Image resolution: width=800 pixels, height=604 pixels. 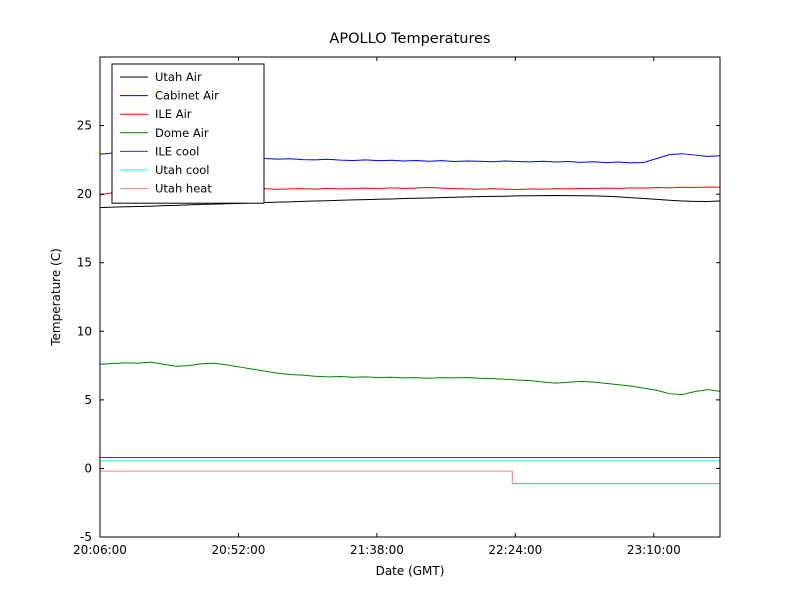 I want to click on legend-box, so click(x=188, y=133).